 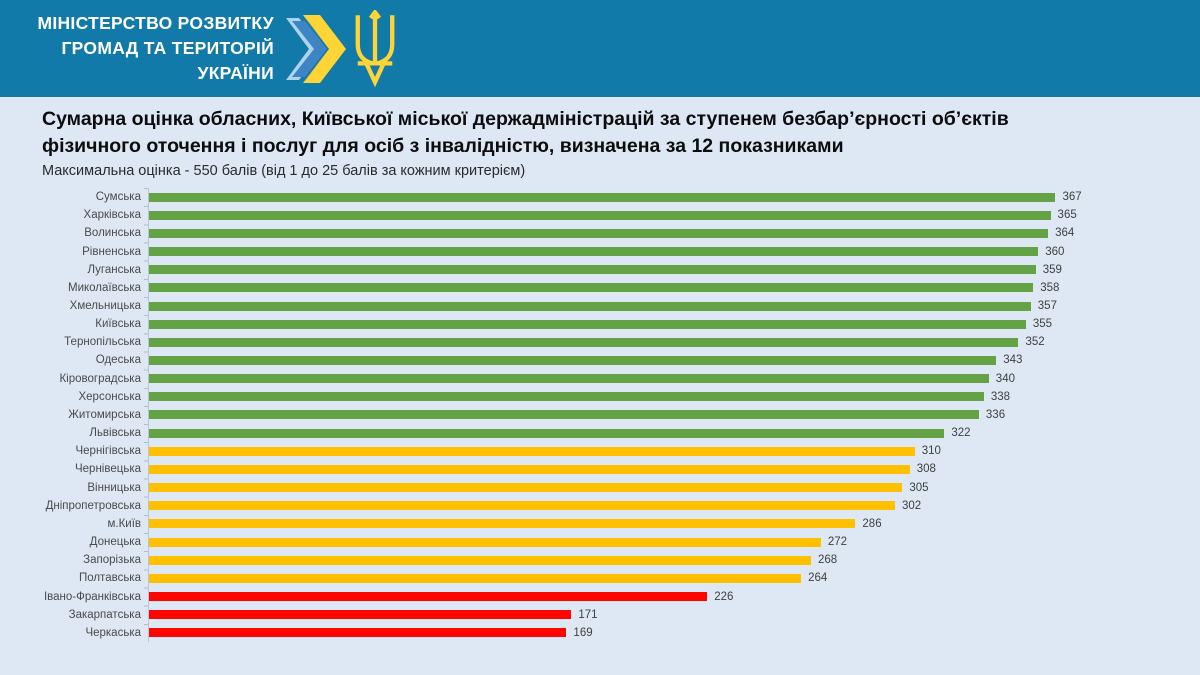 I want to click on bar-track: 226, so click(x=670, y=597).